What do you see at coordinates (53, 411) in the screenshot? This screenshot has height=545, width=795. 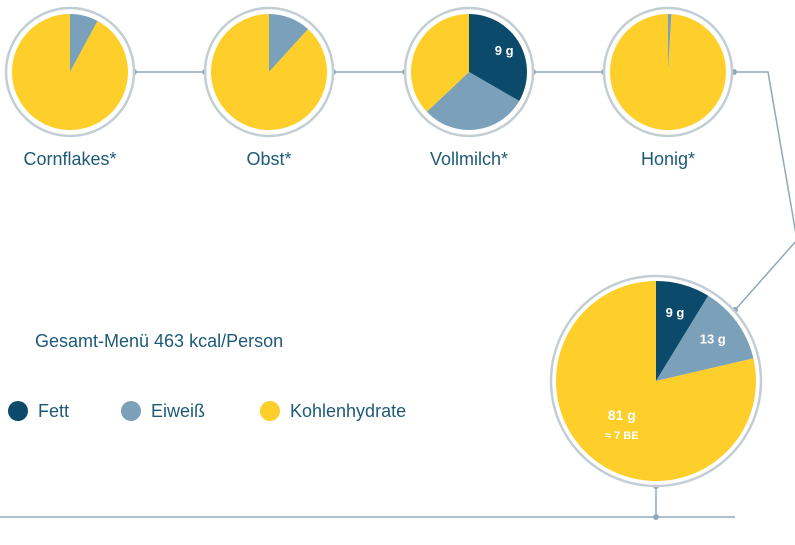 I see `legend-label: Fett` at bounding box center [53, 411].